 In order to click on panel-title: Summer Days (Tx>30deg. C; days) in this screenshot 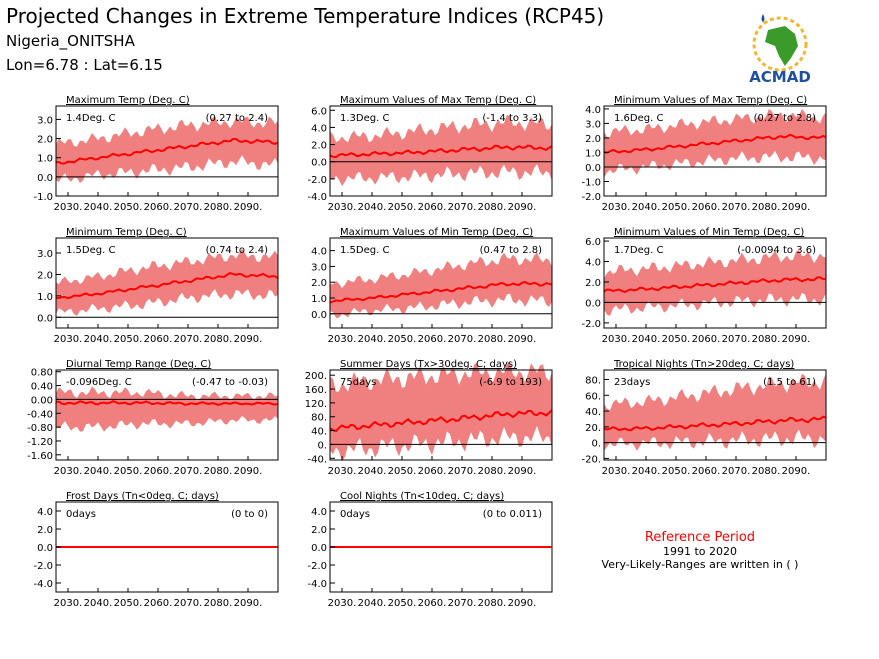, I will do `click(428, 364)`.